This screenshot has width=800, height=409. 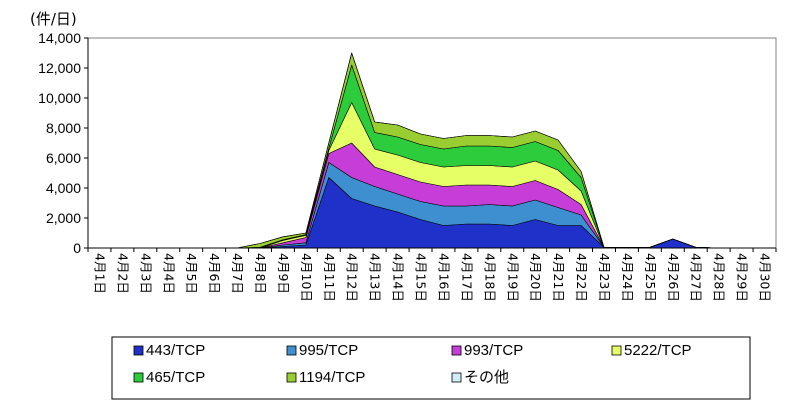 What do you see at coordinates (375, 277) in the screenshot?
I see `x-tick-label: 4月13日` at bounding box center [375, 277].